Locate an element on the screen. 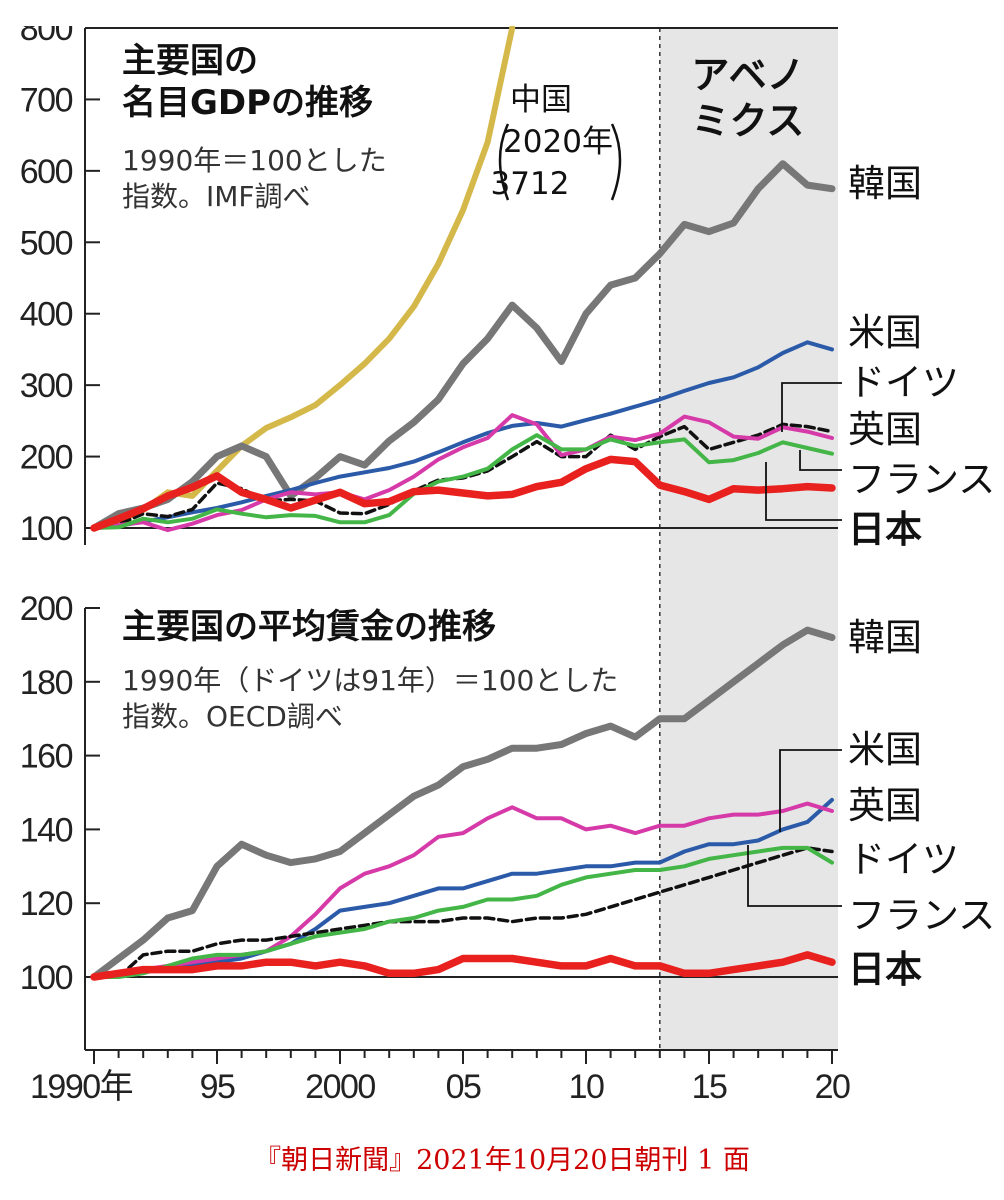 The height and width of the screenshot is (1200, 1004). chart-title: 名目GDPの推移 is located at coordinates (247, 103).